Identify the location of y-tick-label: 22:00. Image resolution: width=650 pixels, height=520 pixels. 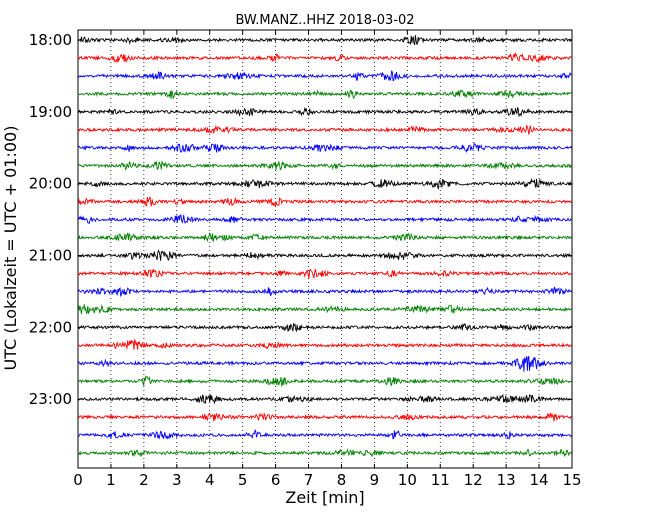
(50, 327).